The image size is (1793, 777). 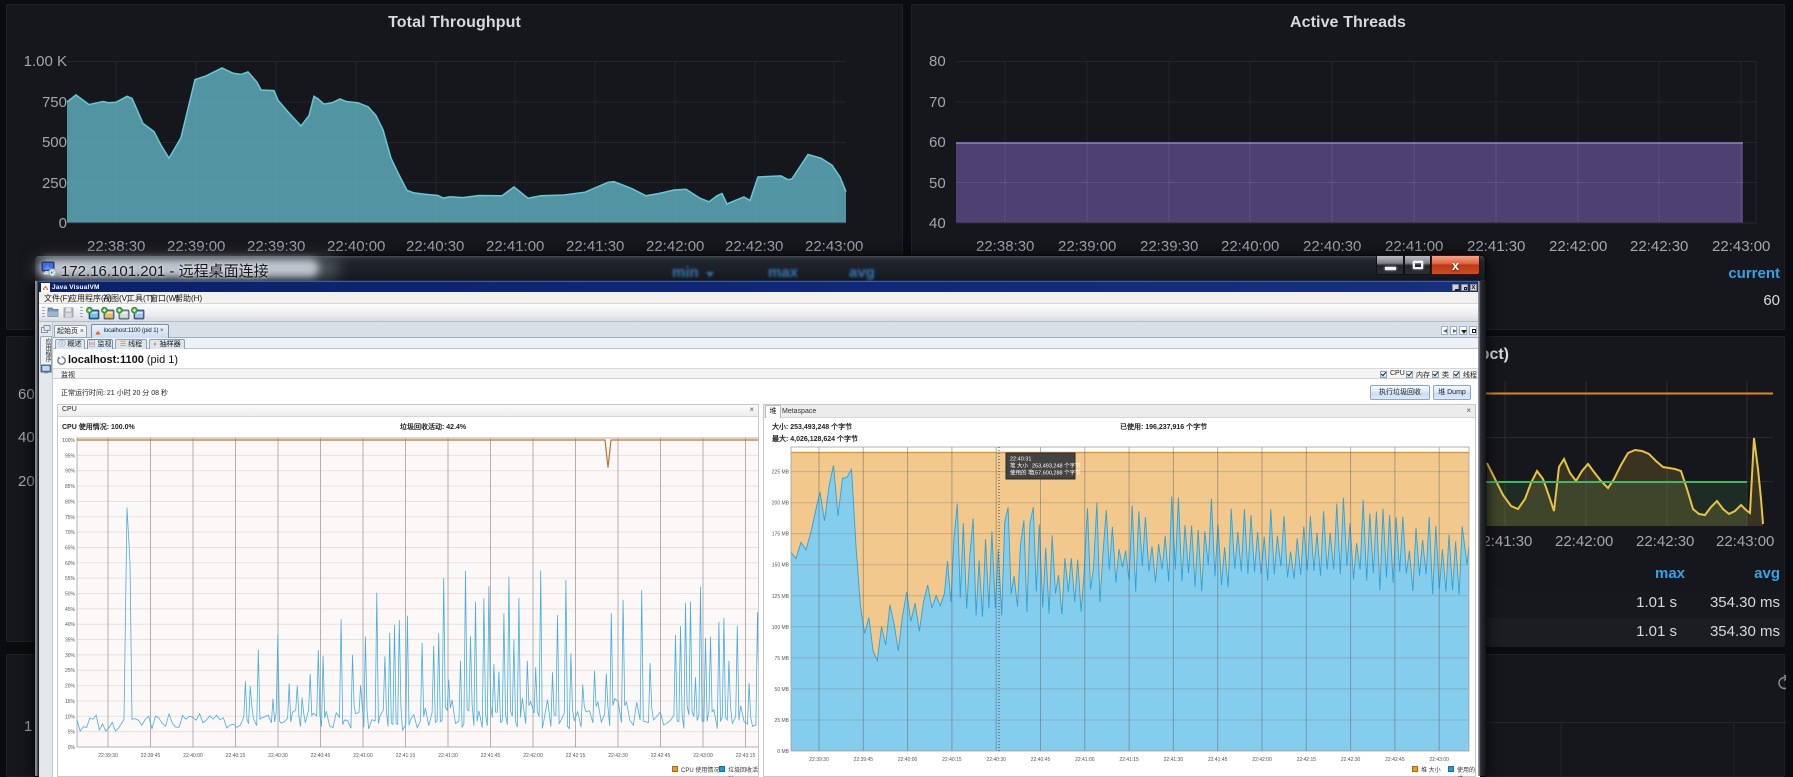 What do you see at coordinates (70, 502) in the screenshot?
I see `svg-text: 80%` at bounding box center [70, 502].